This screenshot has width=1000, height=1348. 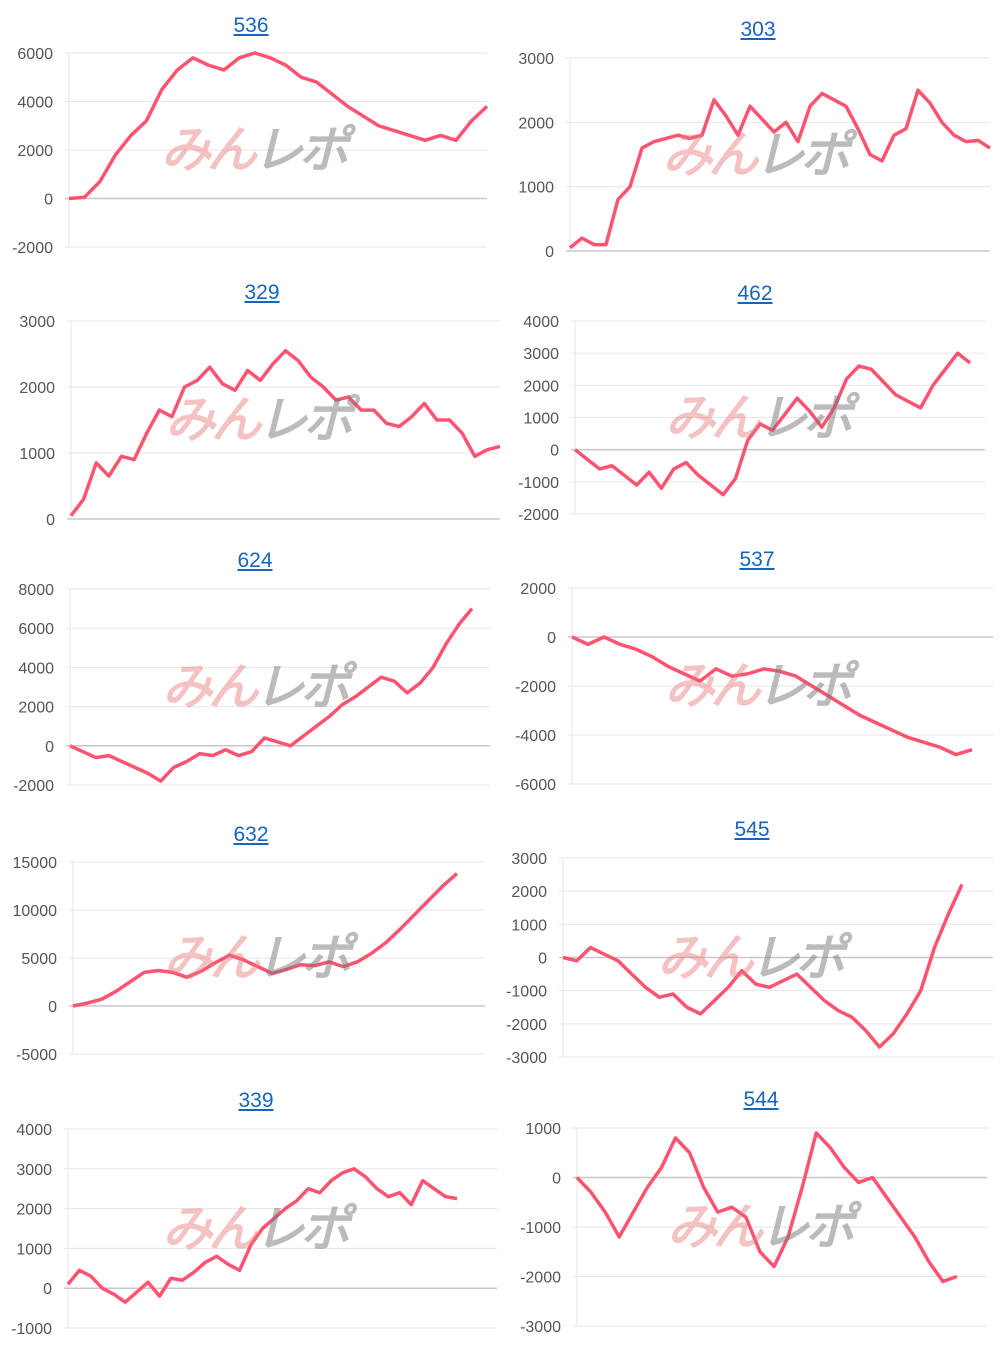 I want to click on chart-title-link: 536, so click(x=251, y=25).